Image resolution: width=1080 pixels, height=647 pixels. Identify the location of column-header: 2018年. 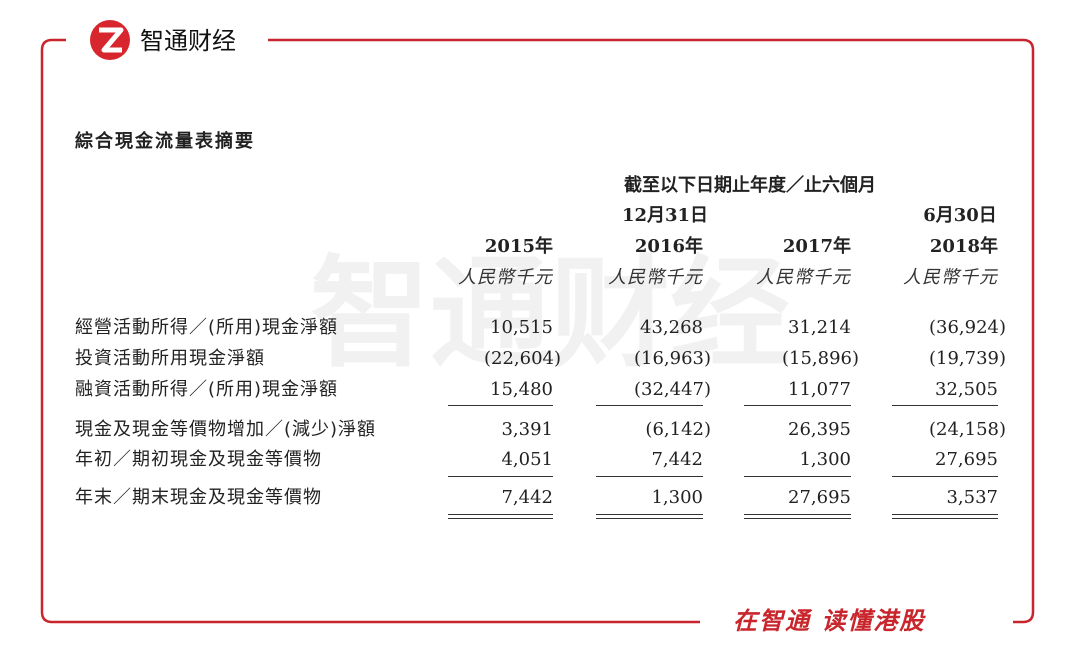
(963, 246).